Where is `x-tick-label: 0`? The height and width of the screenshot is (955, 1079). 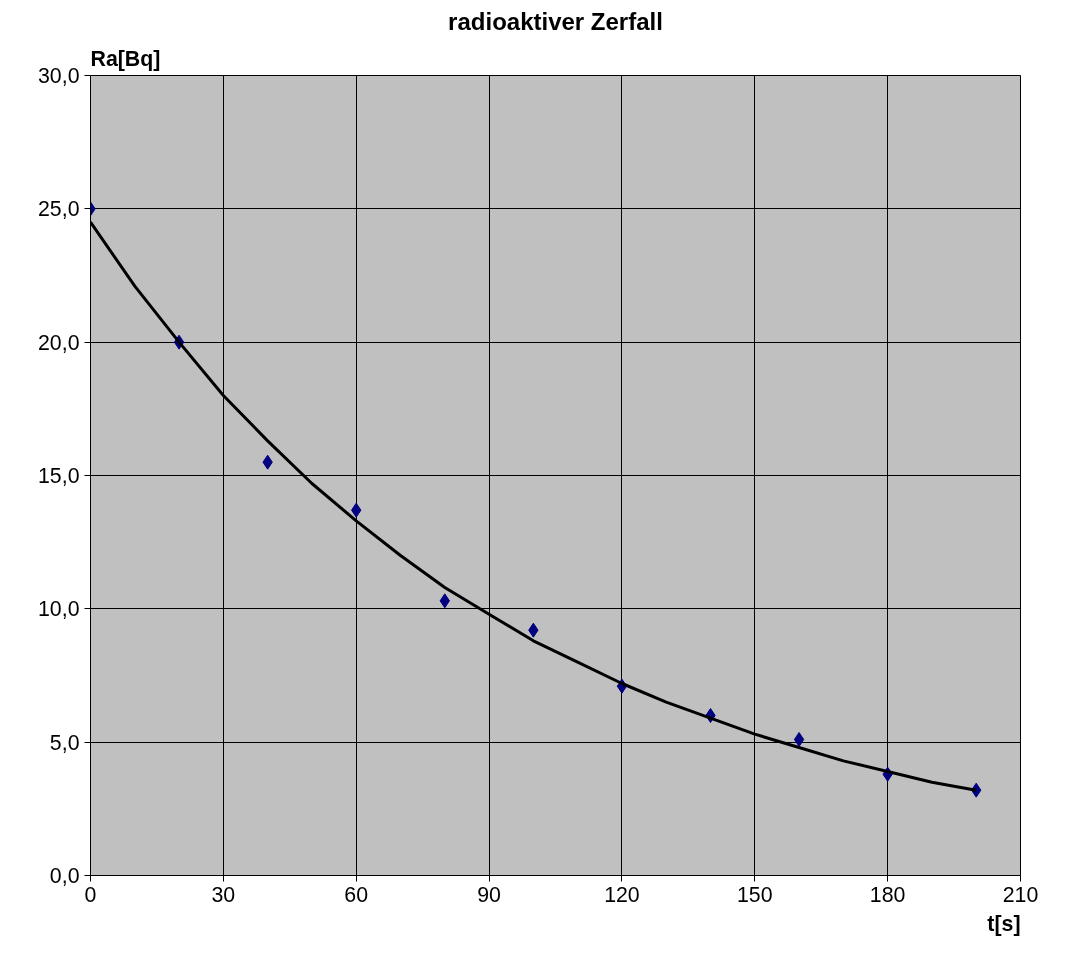
x-tick-label: 0 is located at coordinates (90, 894).